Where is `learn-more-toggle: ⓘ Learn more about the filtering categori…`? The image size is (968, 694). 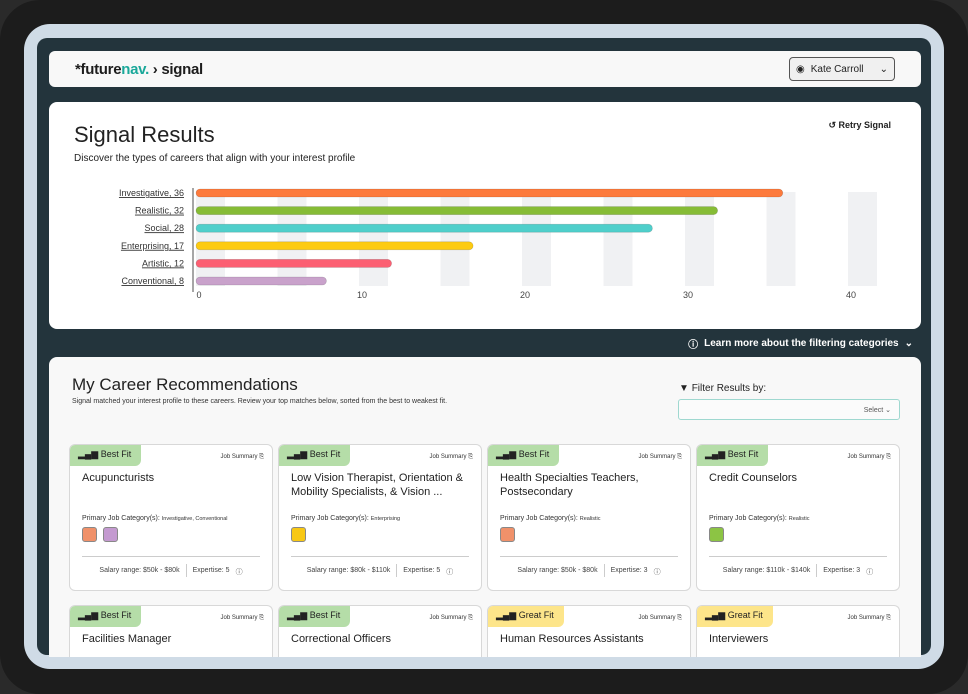 learn-more-toggle: ⓘ Learn more about the filtering categori… is located at coordinates (800, 343).